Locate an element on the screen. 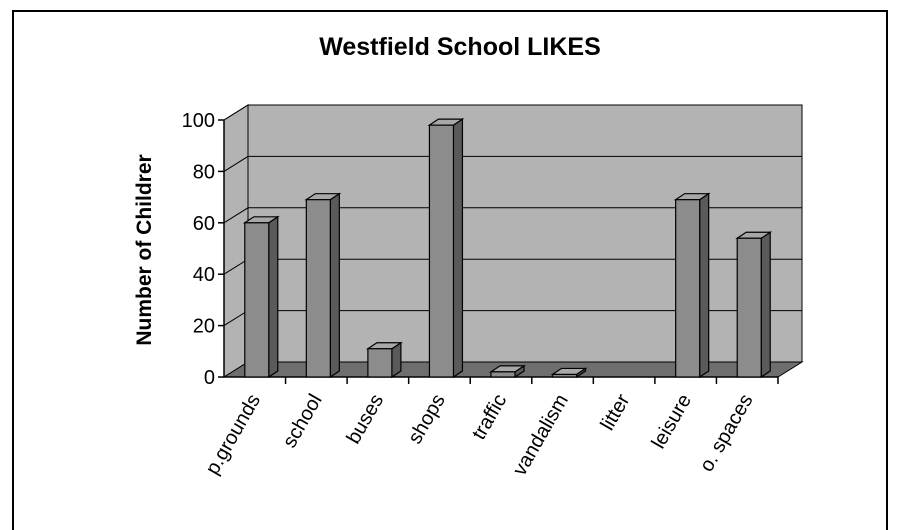 The image size is (912, 530). x-tick-label: litter is located at coordinates (615, 412).